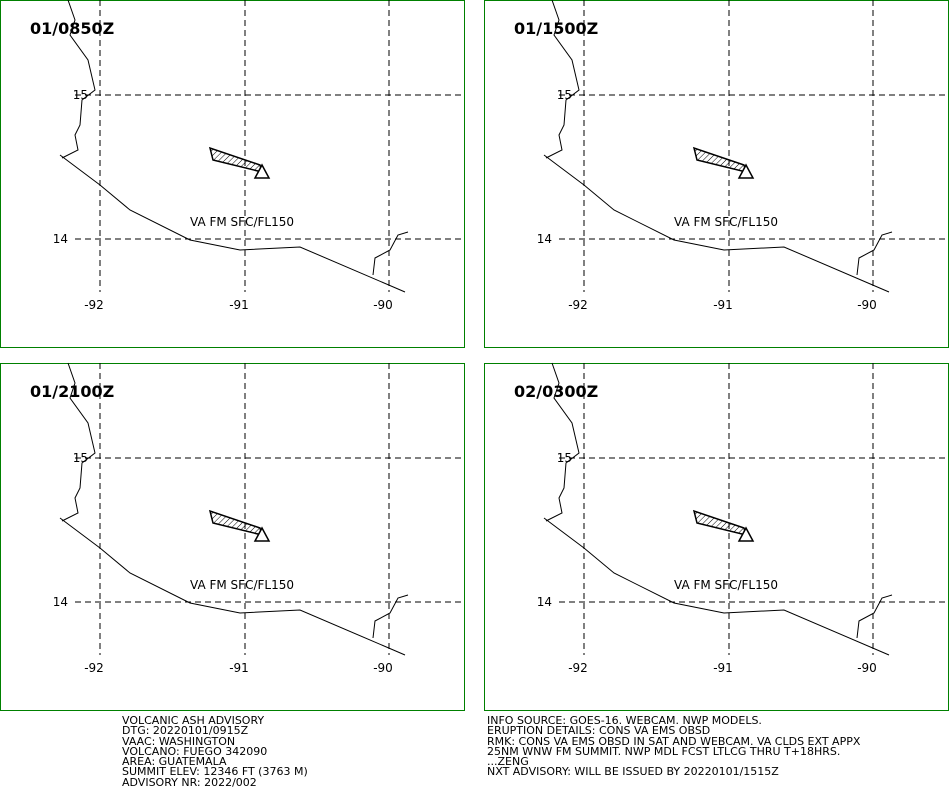 This screenshot has height=812, width=950. What do you see at coordinates (193, 720) in the screenshot?
I see `advisory-line: VOLCANIC ASH ADVISORY` at bounding box center [193, 720].